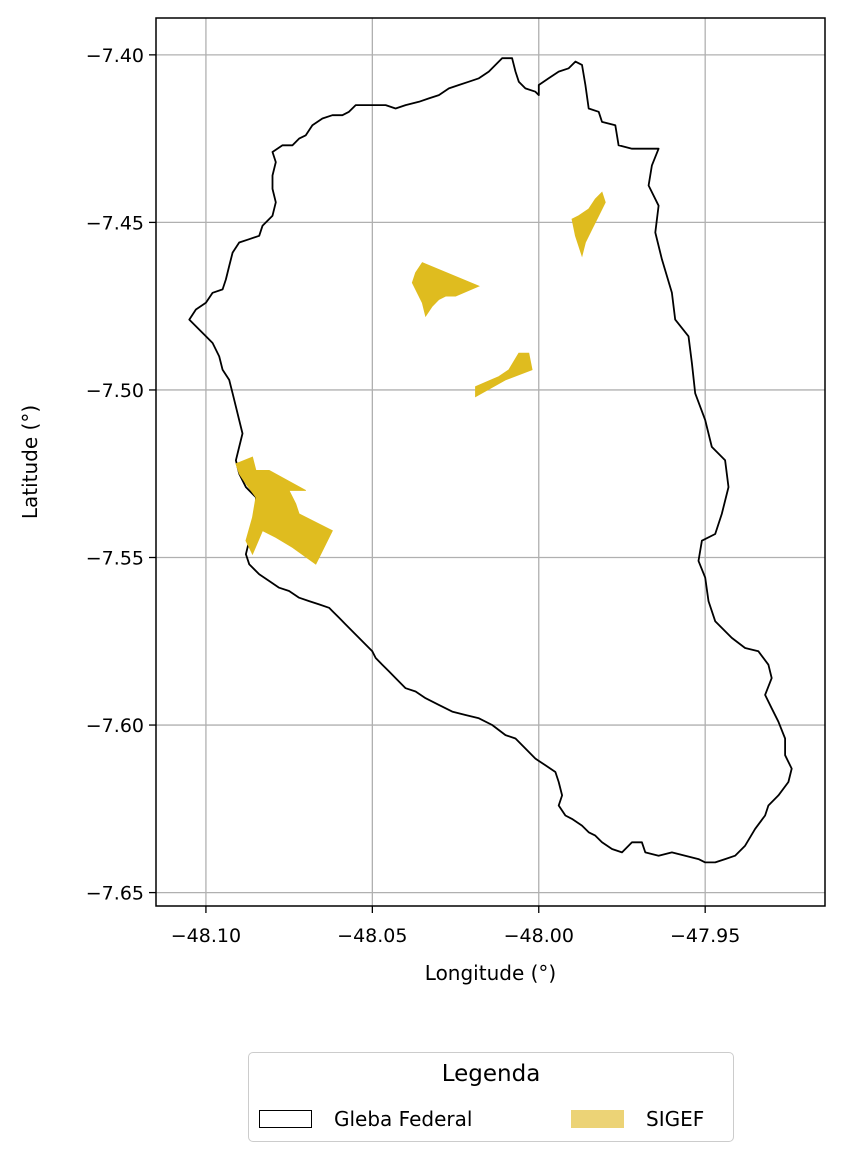  What do you see at coordinates (115, 894) in the screenshot?
I see `y-tick-label: −7.65` at bounding box center [115, 894].